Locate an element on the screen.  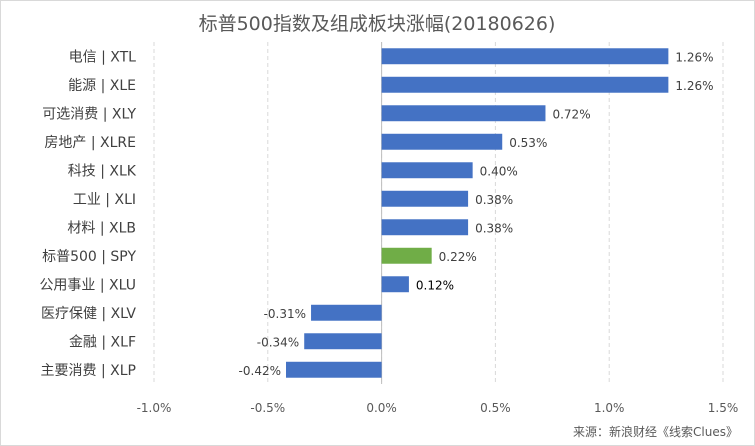
category-label: 材料 | XLB is located at coordinates (101, 228).